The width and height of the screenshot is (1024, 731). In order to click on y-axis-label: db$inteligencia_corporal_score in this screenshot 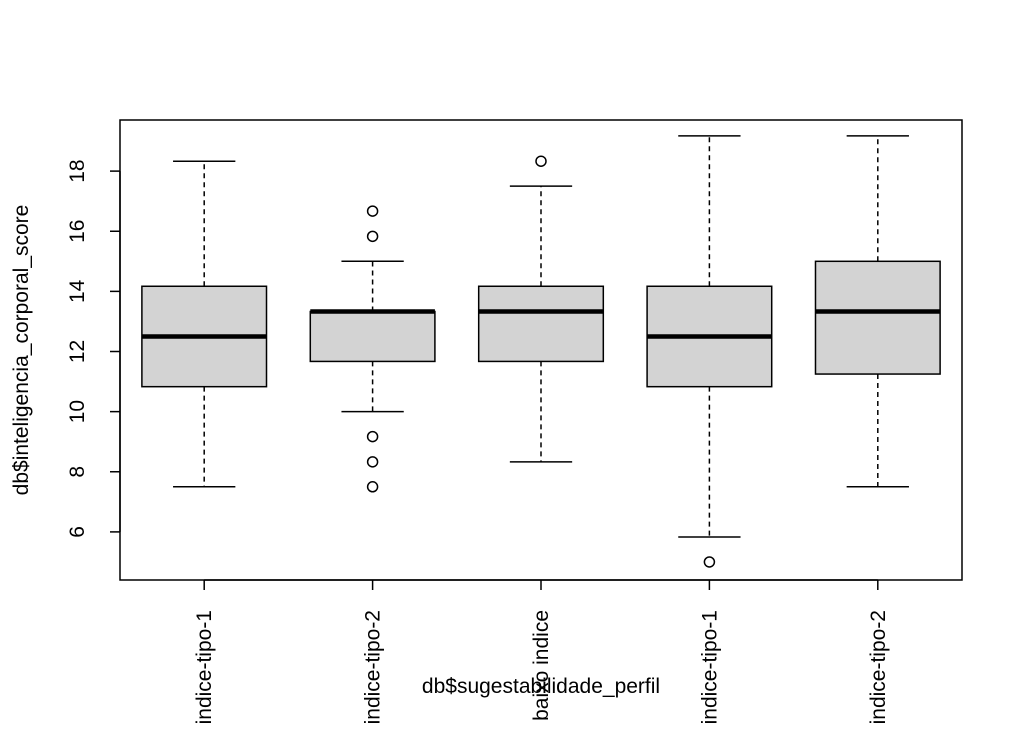, I will do `click(21, 350)`.